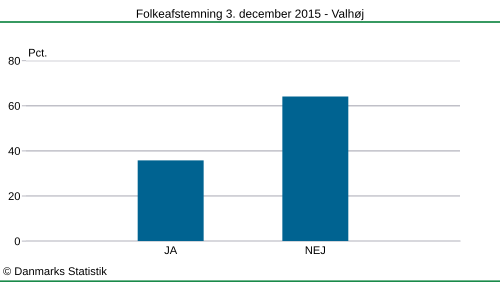  Describe the element at coordinates (37, 52) in the screenshot. I see `y-axis-title: Pct.` at that location.